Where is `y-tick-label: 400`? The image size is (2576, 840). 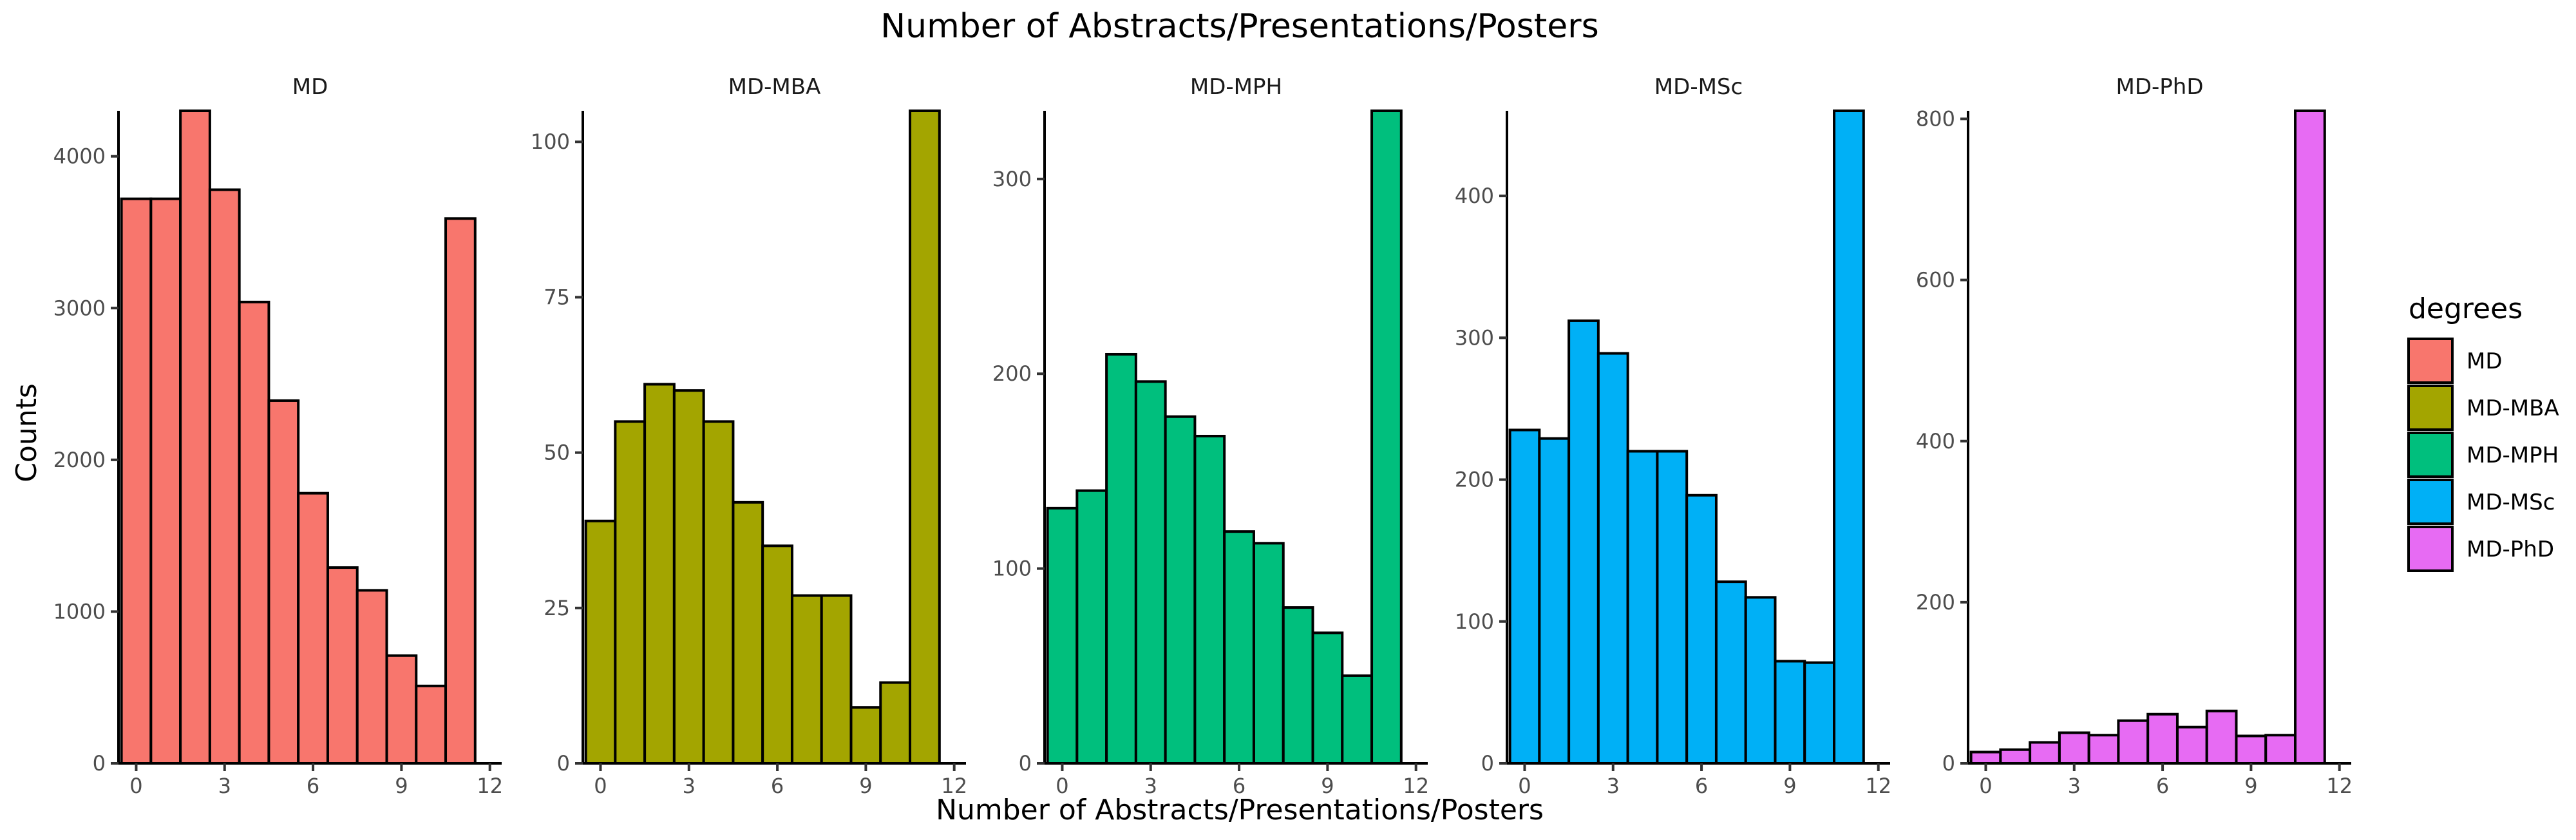
y-tick-label: 400 is located at coordinates (1475, 196).